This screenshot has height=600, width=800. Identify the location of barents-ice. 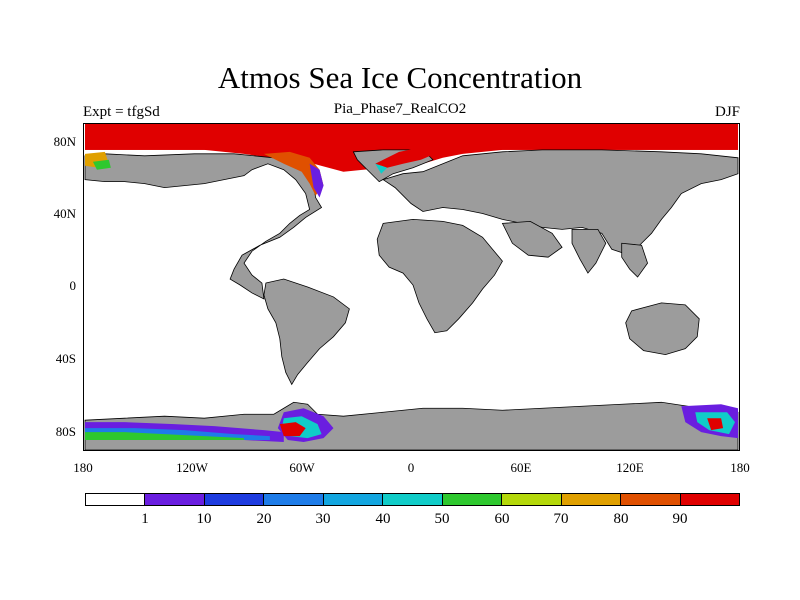
(405, 156).